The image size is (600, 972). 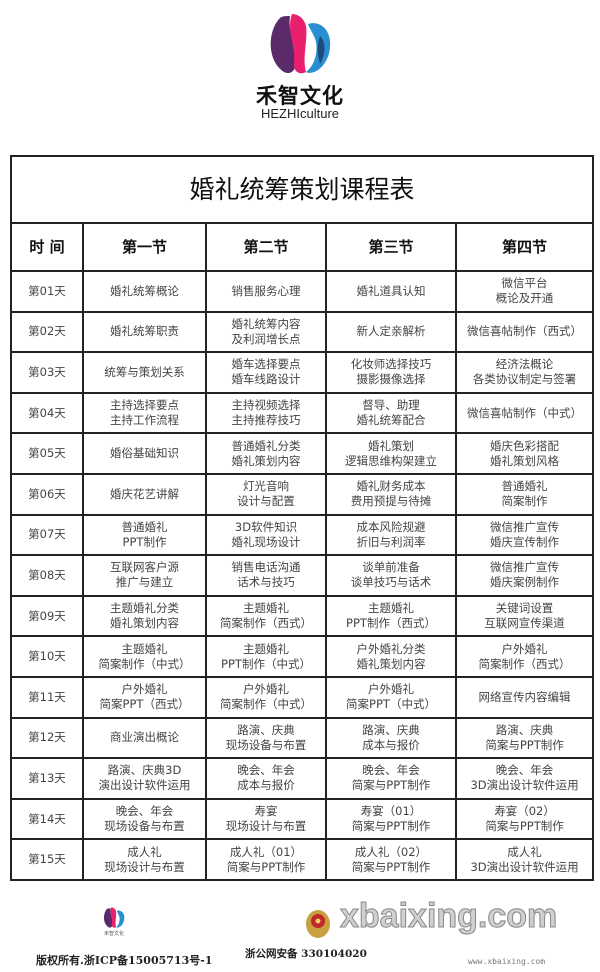 I want to click on course-cell: 户外婚礼分类 婚礼策划内容, so click(x=391, y=656).